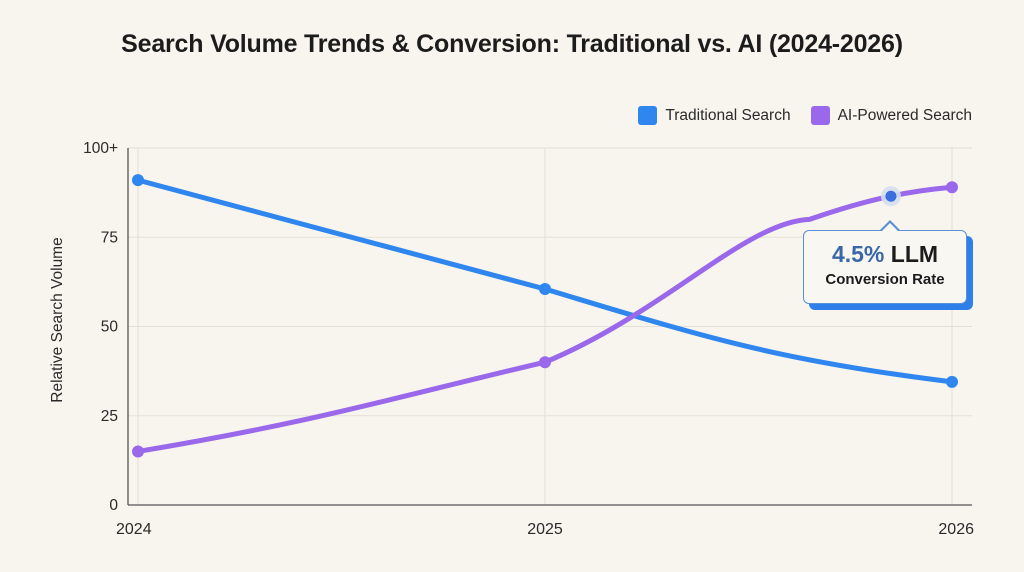 This screenshot has height=572, width=1024. I want to click on annotation-marker, so click(890, 196).